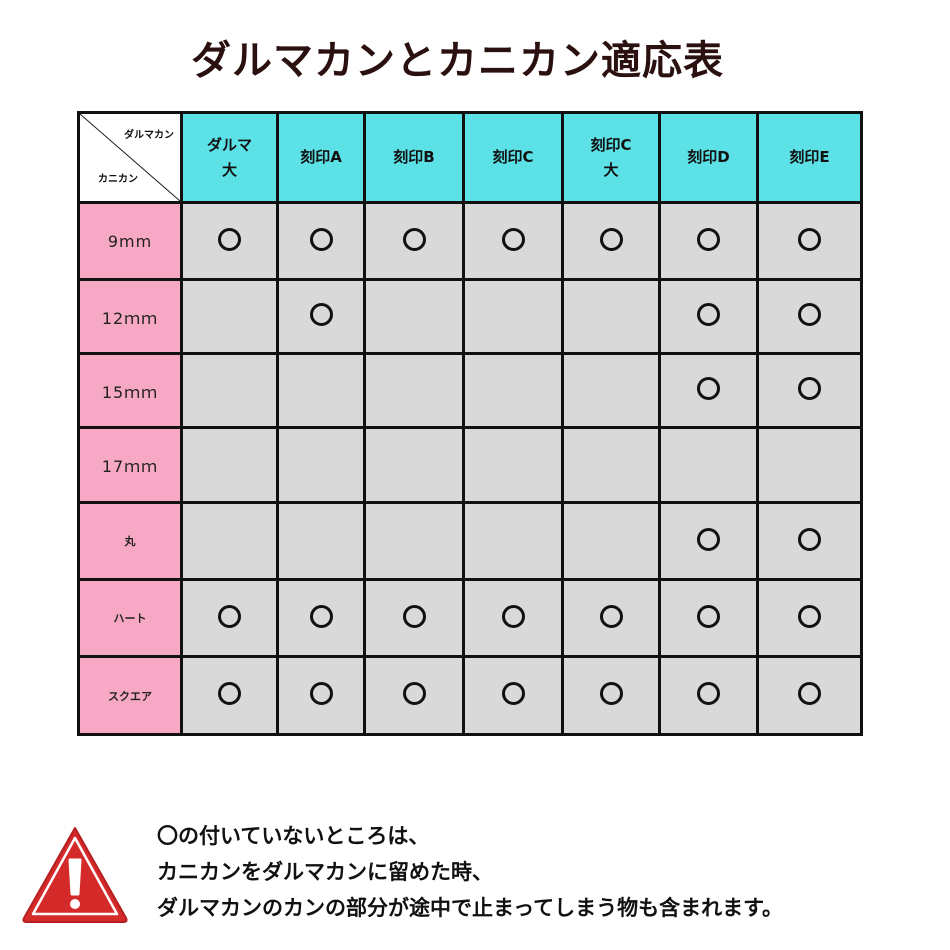  I want to click on column-header: 刻印C 大, so click(611, 157).